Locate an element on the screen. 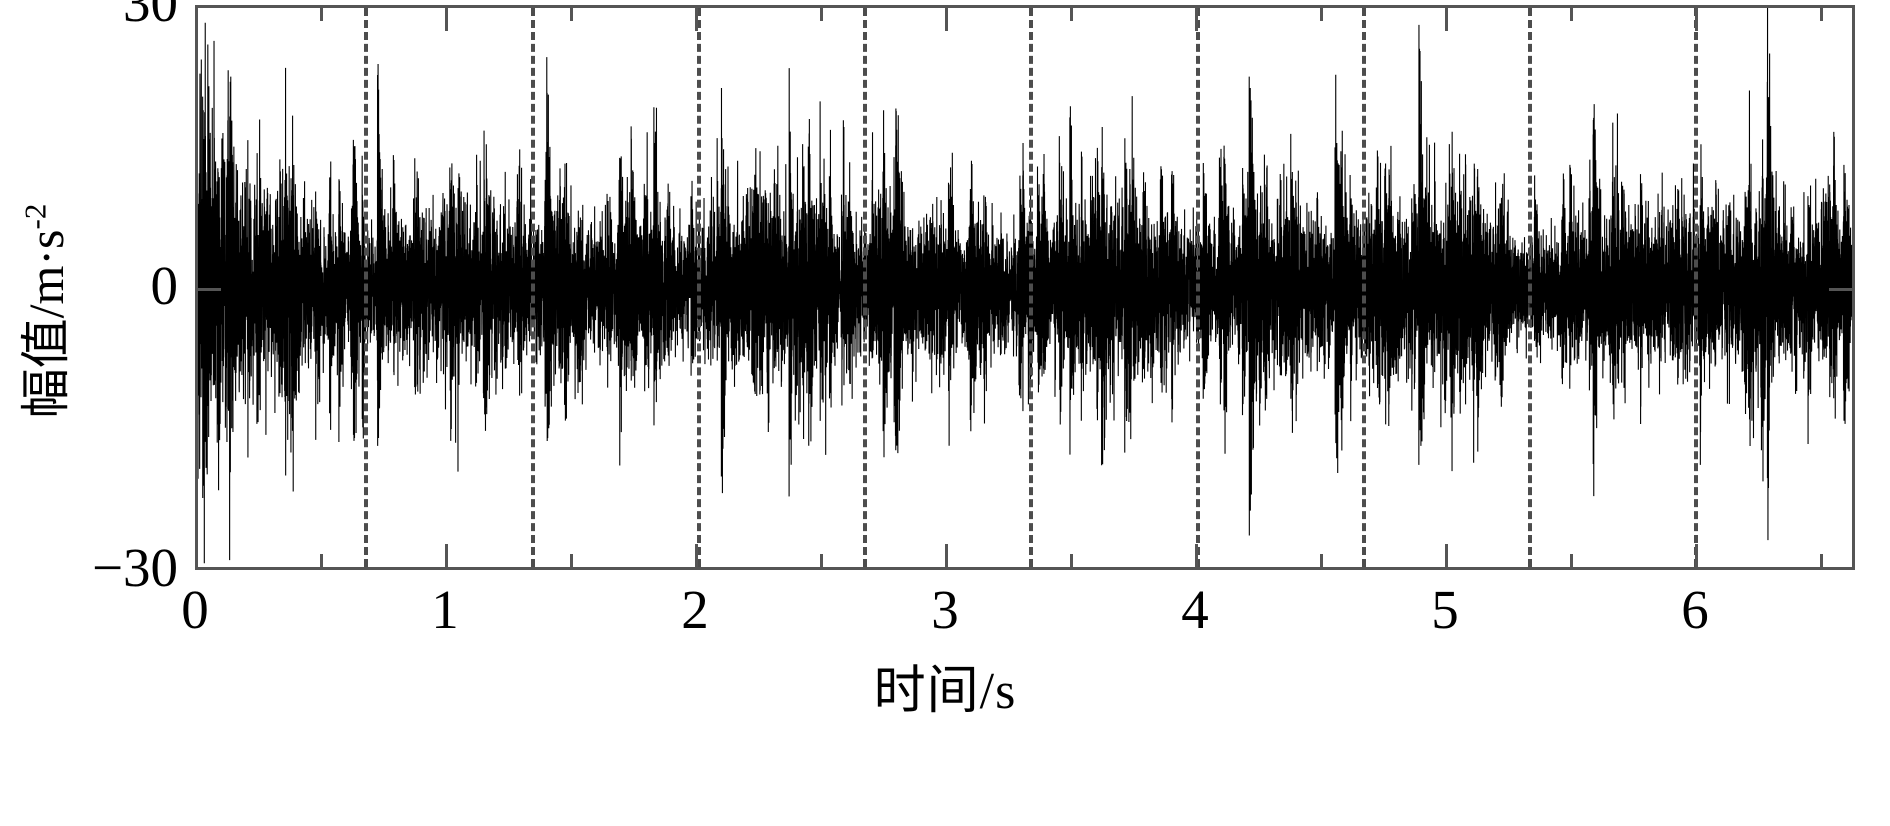 This screenshot has height=826, width=1890. x-tick-label-3: 3 is located at coordinates (945, 609).